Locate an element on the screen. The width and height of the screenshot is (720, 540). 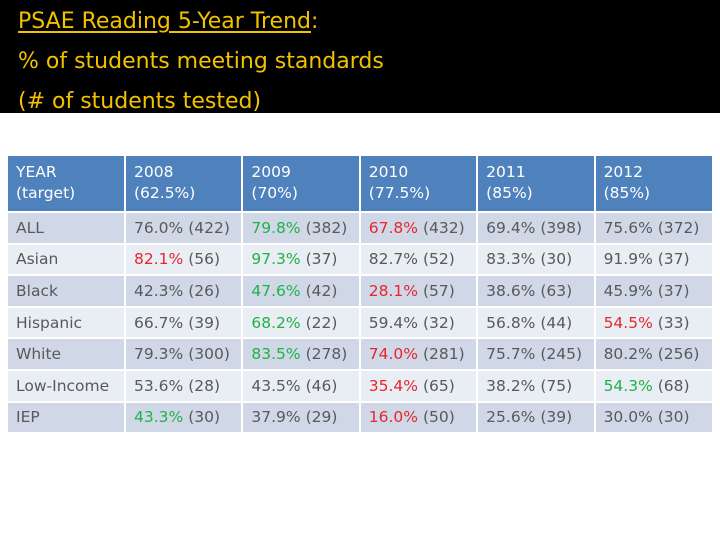
cell-percent: 53.6% is located at coordinates (159, 385).